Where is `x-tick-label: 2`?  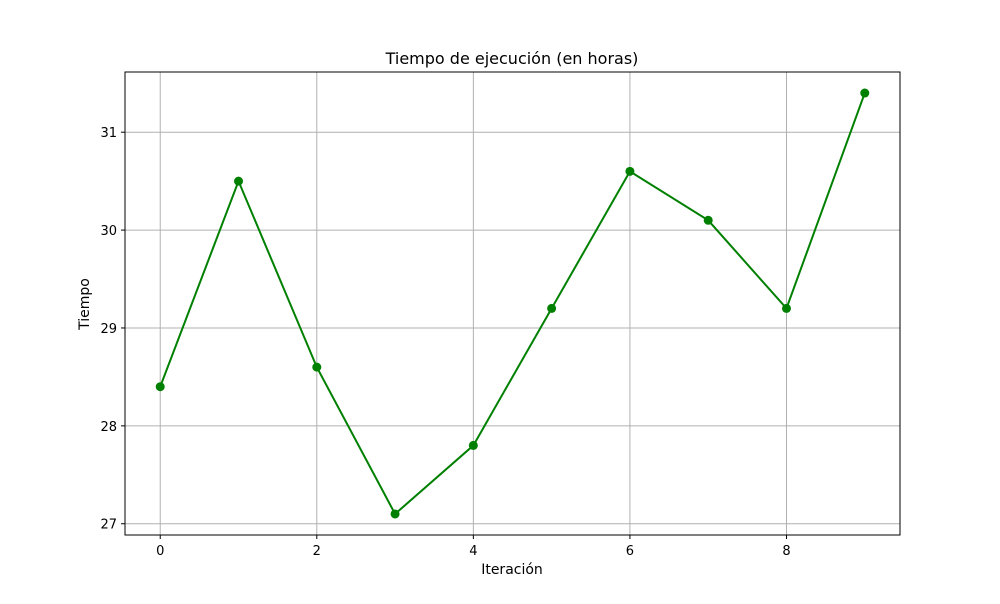
x-tick-label: 2 is located at coordinates (317, 551).